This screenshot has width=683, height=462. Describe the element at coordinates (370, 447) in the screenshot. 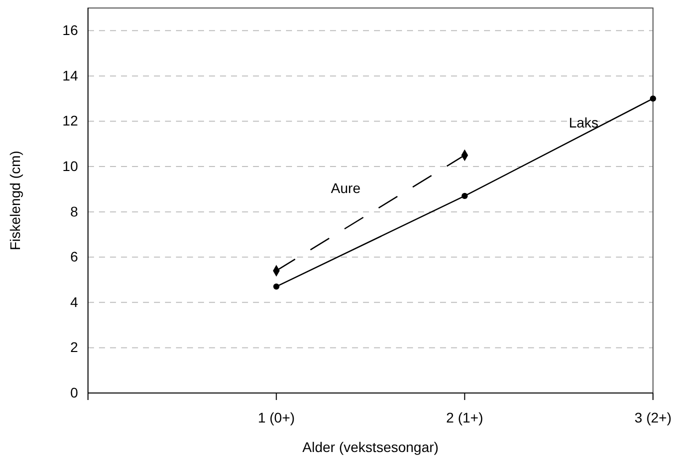

I see `x-axis-title: Alder (vekstsesongar)` at that location.